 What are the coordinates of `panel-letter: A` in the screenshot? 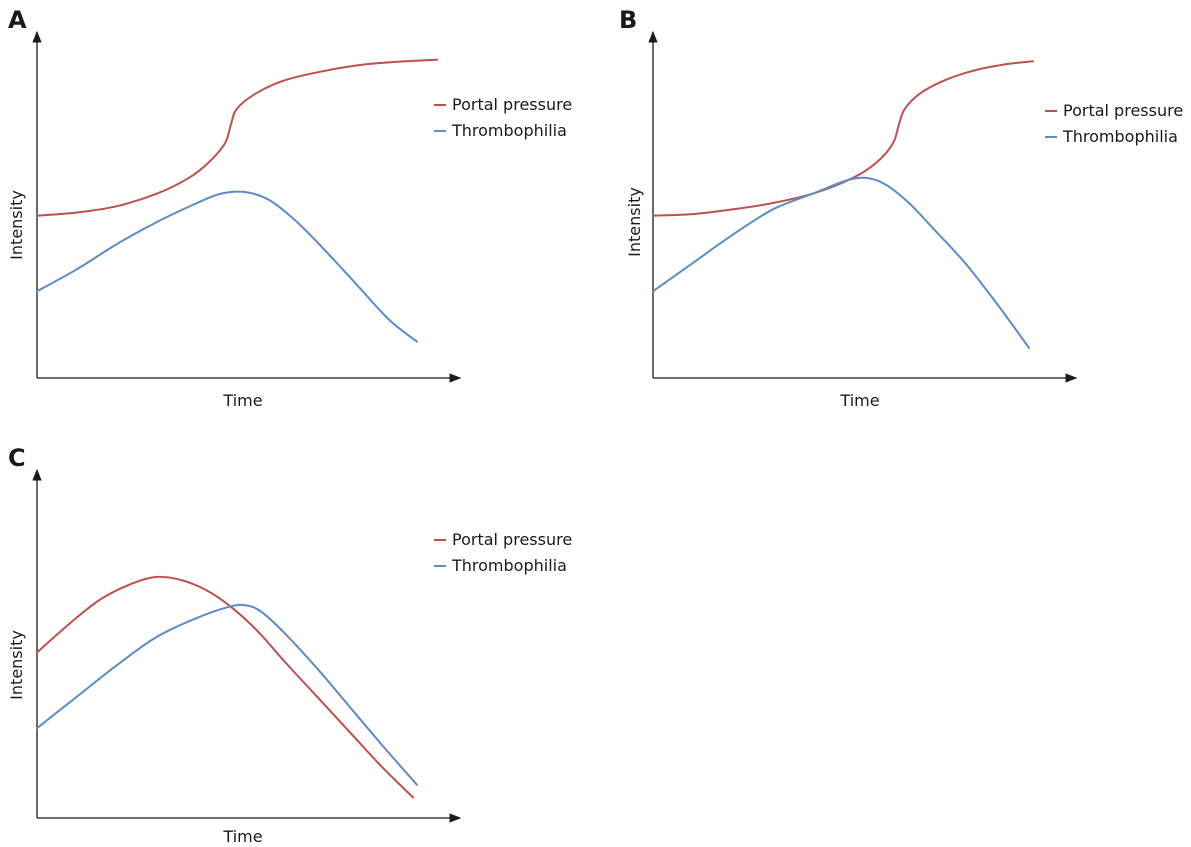 It's located at (17, 20).